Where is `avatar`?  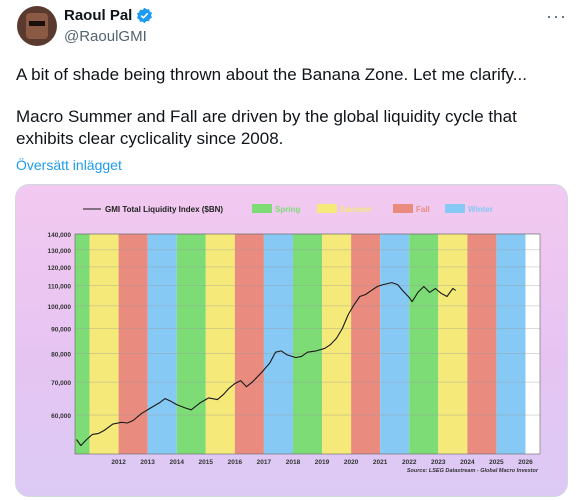 avatar is located at coordinates (37, 26).